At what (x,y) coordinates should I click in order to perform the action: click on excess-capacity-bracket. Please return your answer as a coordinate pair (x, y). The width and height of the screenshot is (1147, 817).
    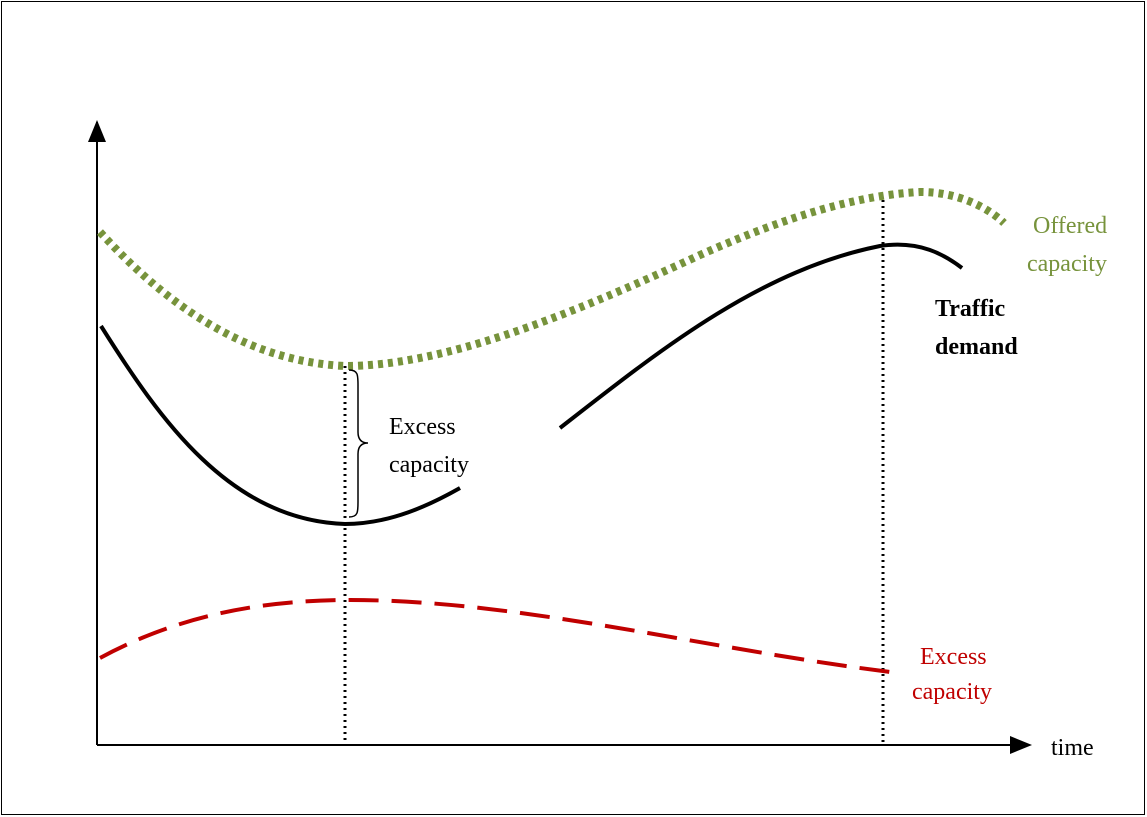
    Looking at the image, I should click on (358, 443).